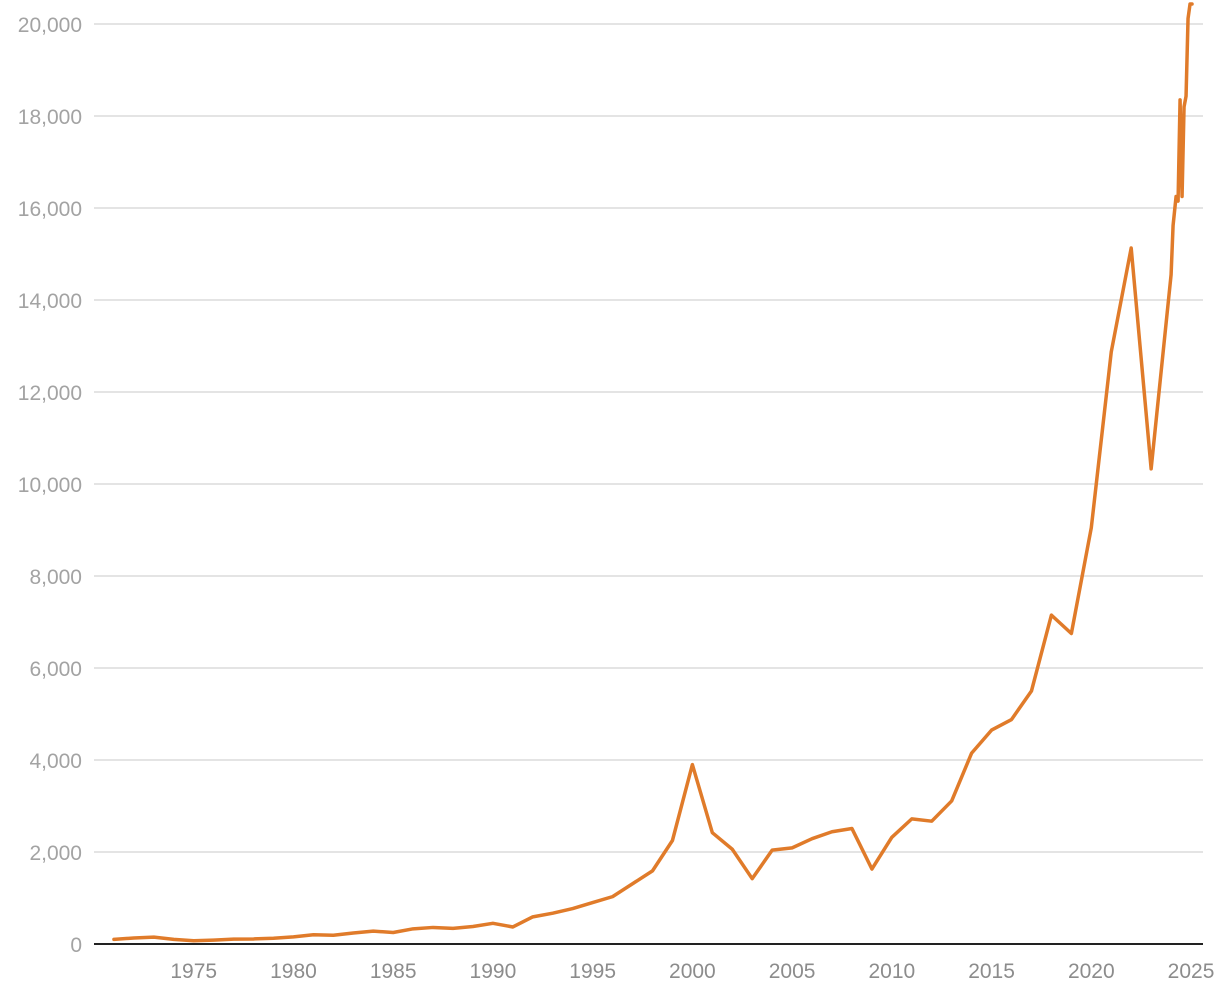  What do you see at coordinates (792, 971) in the screenshot?
I see `x-tick-label: 2005` at bounding box center [792, 971].